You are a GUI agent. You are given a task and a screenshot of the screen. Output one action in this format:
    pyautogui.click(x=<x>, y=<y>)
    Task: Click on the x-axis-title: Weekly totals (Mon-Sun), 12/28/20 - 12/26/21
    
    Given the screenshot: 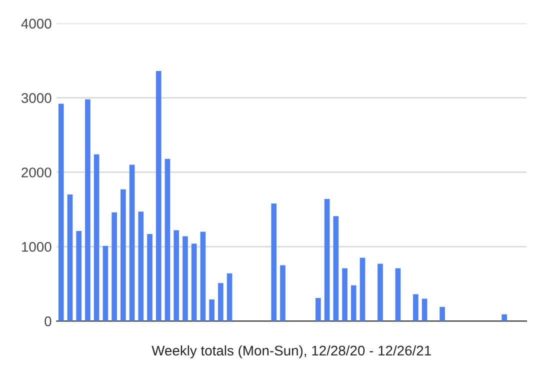 What is the action you would take?
    pyautogui.click(x=291, y=351)
    